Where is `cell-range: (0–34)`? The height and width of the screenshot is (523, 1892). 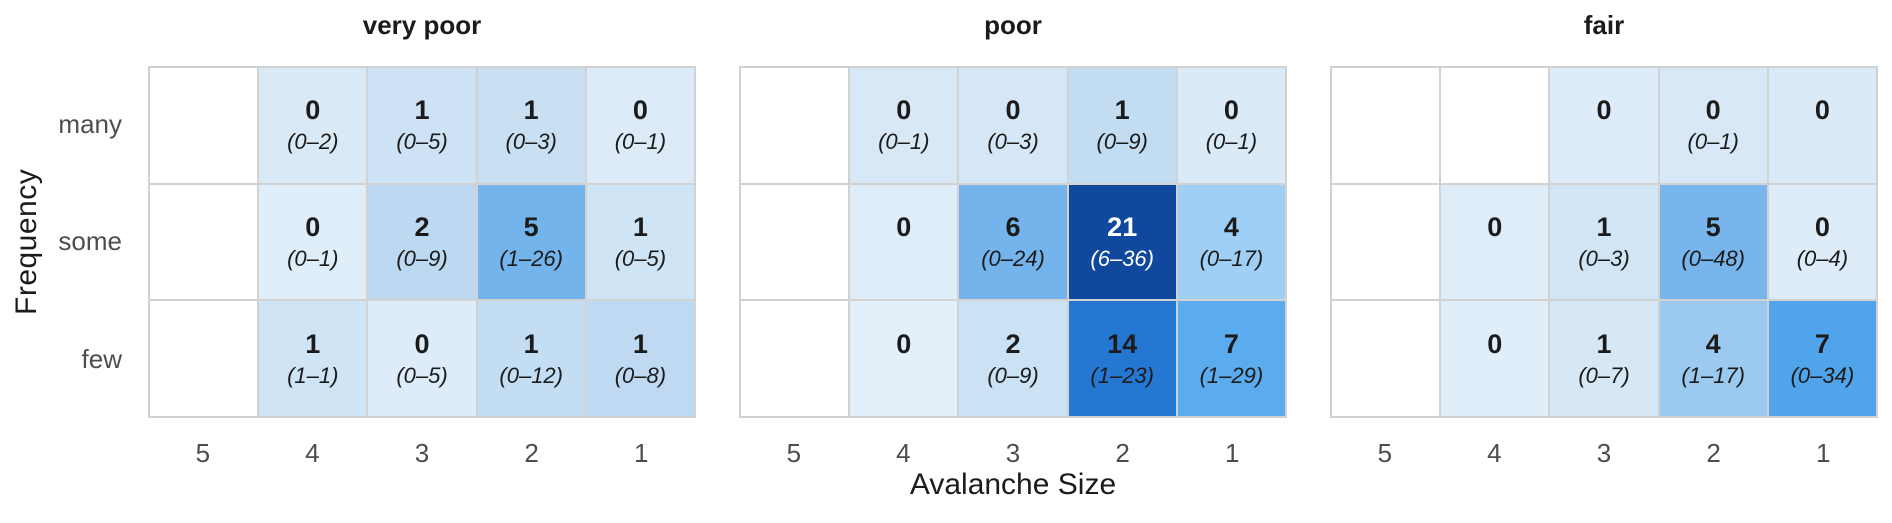 cell-range: (0–34) is located at coordinates (1822, 375).